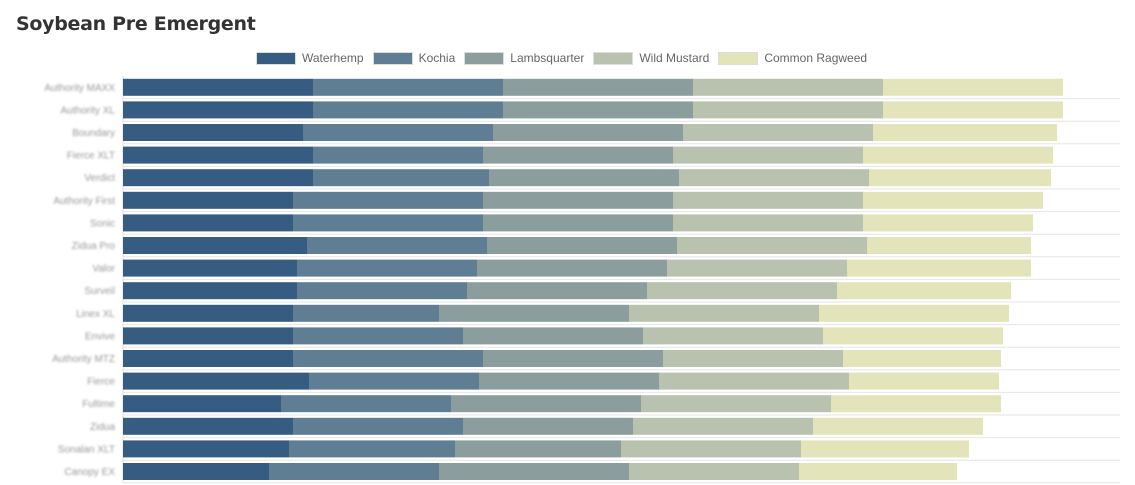 Image resolution: width=1135 pixels, height=485 pixels. What do you see at coordinates (100, 336) in the screenshot?
I see `category-label: Envive` at bounding box center [100, 336].